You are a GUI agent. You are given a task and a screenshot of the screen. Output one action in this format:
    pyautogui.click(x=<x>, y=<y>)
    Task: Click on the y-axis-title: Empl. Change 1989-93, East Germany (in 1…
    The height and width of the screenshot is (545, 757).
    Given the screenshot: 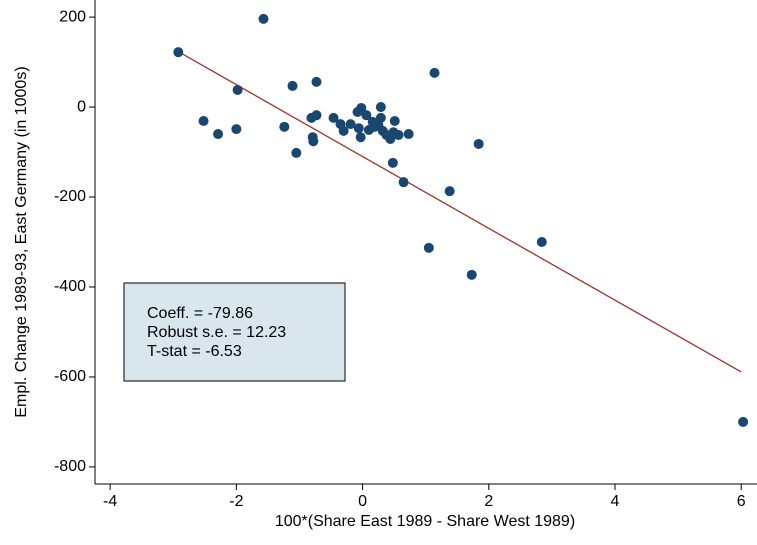 What is the action you would take?
    pyautogui.click(x=21, y=241)
    